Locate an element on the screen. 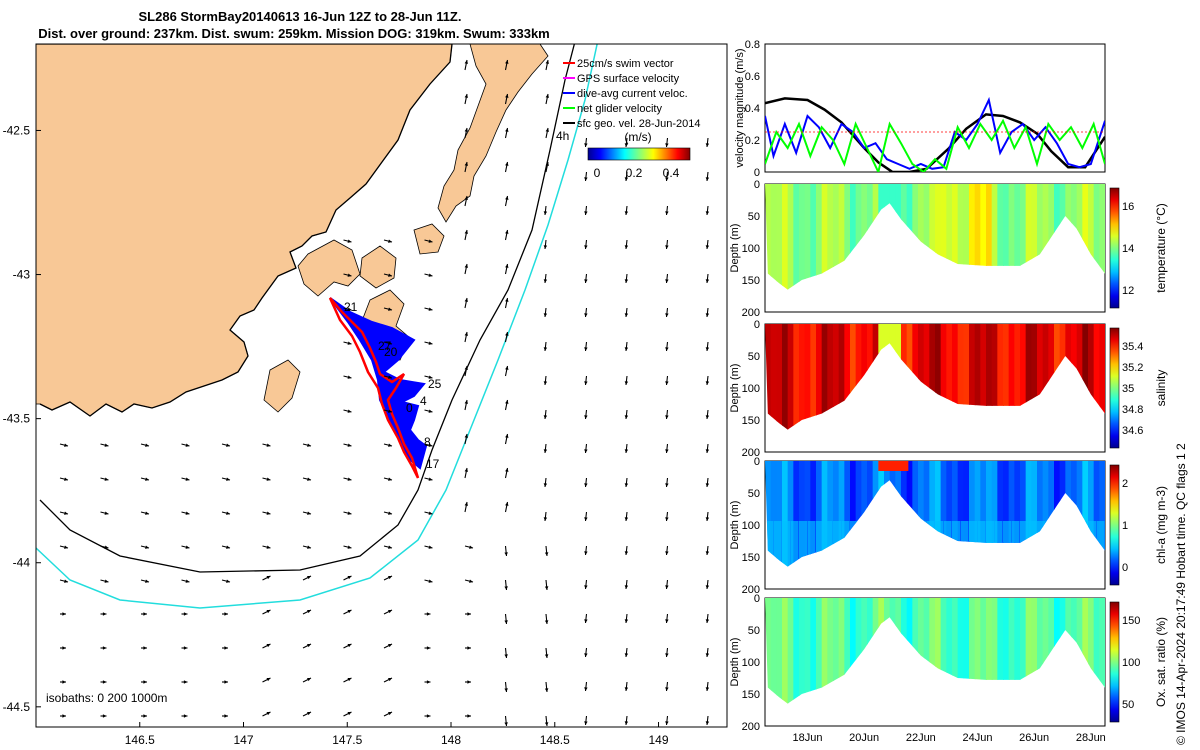  velocity-y-tick-label: 0 is located at coordinates (757, 173).